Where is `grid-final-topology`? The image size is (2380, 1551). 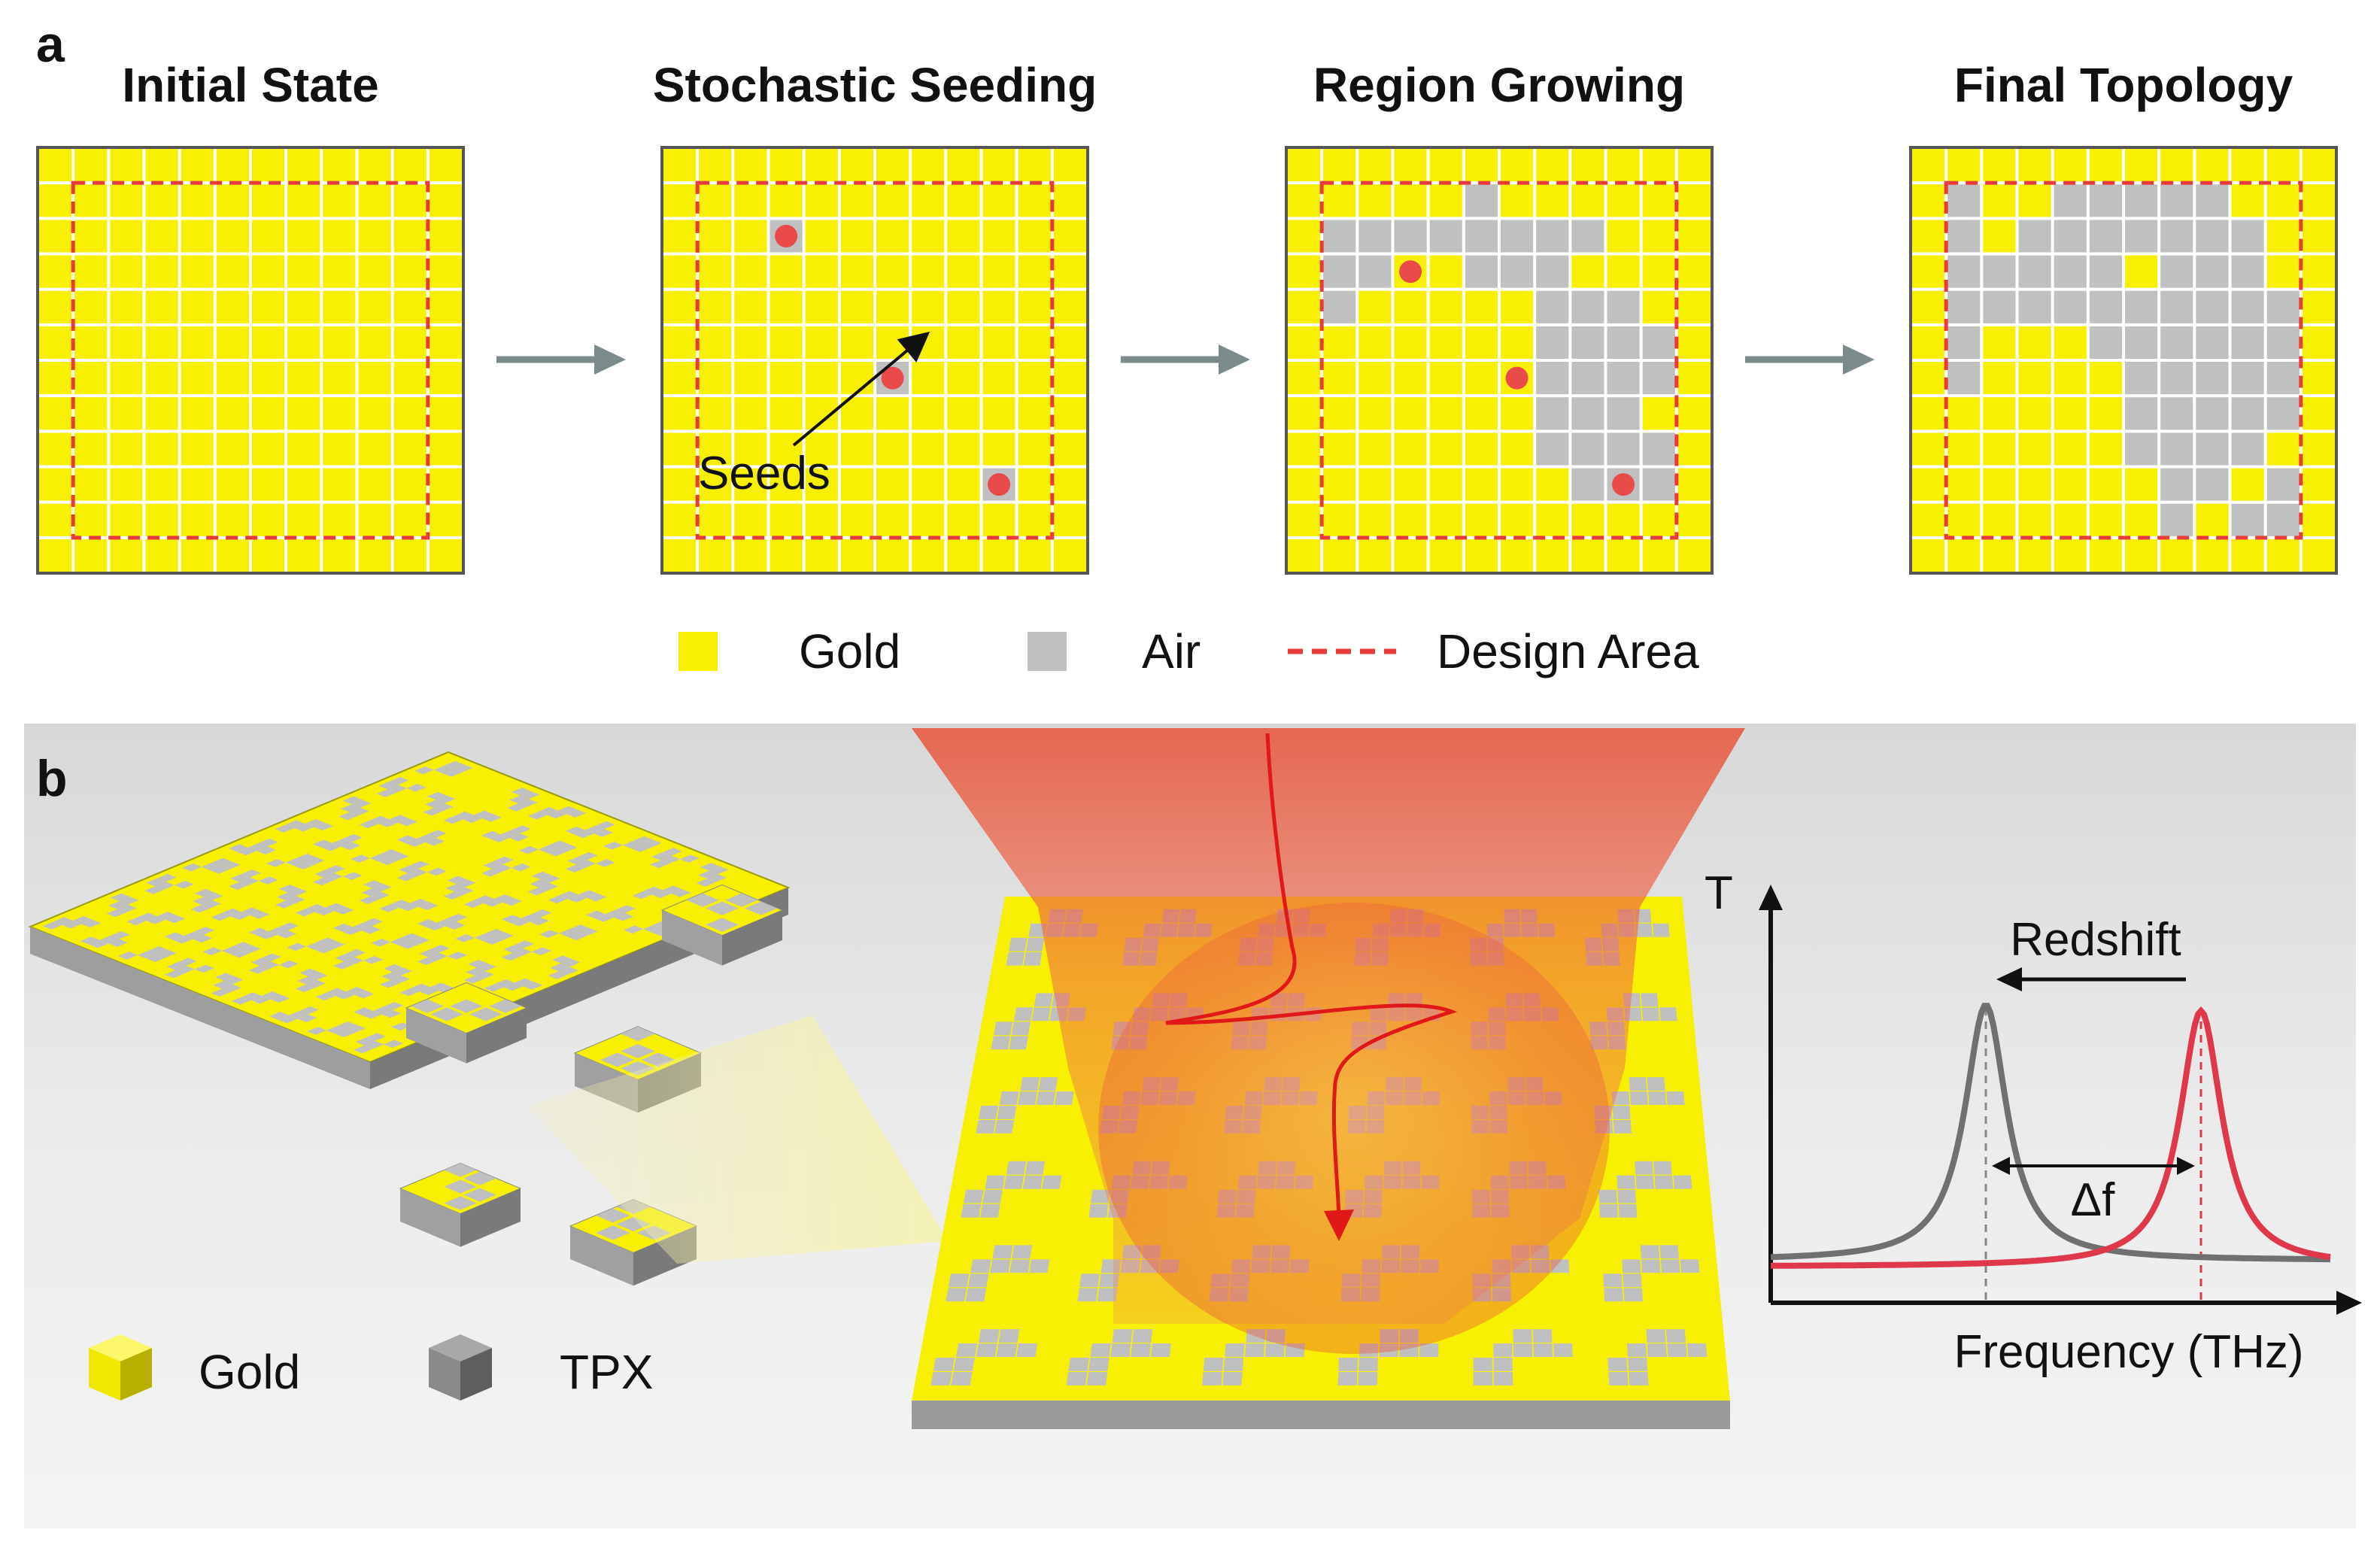 grid-final-topology is located at coordinates (2123, 361).